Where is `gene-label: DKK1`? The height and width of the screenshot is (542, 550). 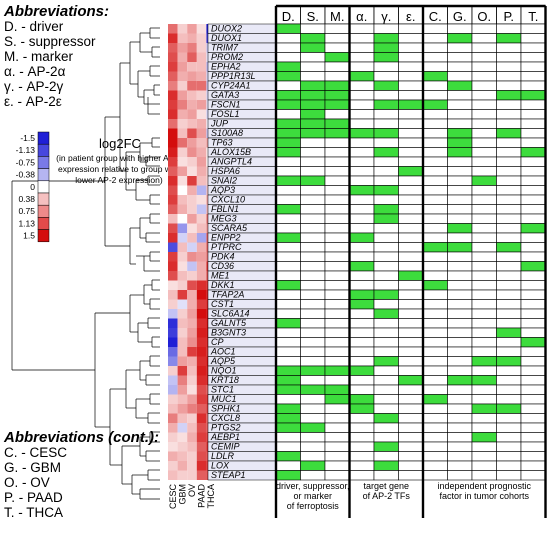 gene-label: DKK1 is located at coordinates (223, 285).